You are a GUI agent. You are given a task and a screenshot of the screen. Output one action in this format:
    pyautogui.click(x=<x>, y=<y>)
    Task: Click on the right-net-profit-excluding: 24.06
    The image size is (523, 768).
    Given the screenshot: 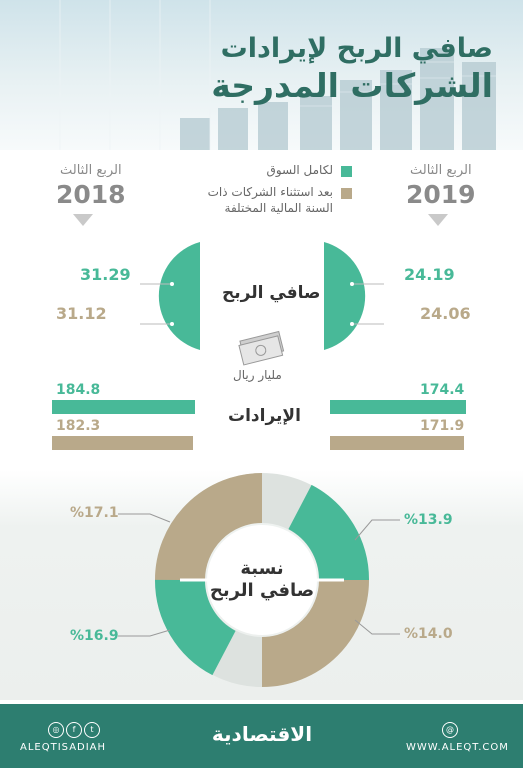 What is the action you would take?
    pyautogui.click(x=445, y=313)
    